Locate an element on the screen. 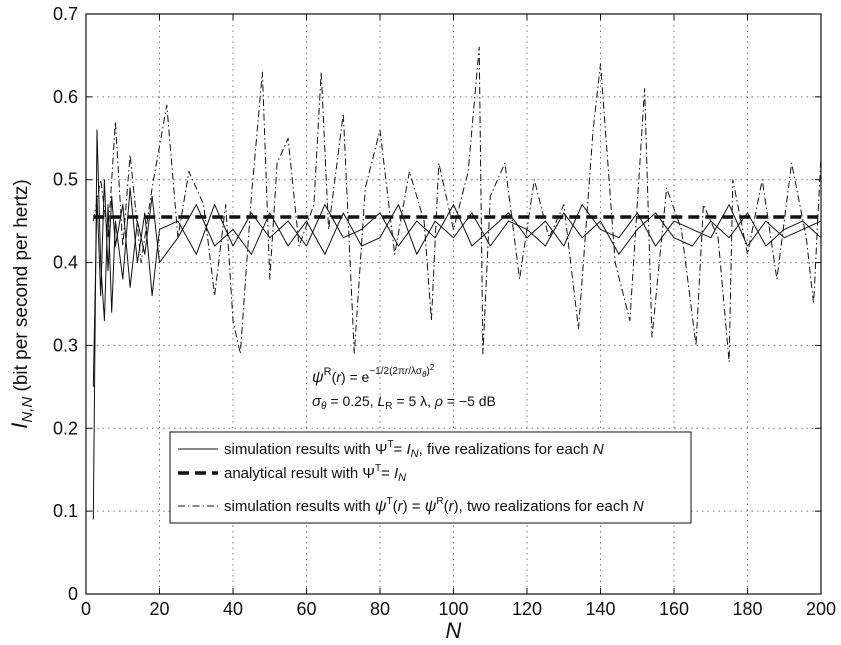 This screenshot has height=645, width=841. x-tick-label: 60 is located at coordinates (306, 609).